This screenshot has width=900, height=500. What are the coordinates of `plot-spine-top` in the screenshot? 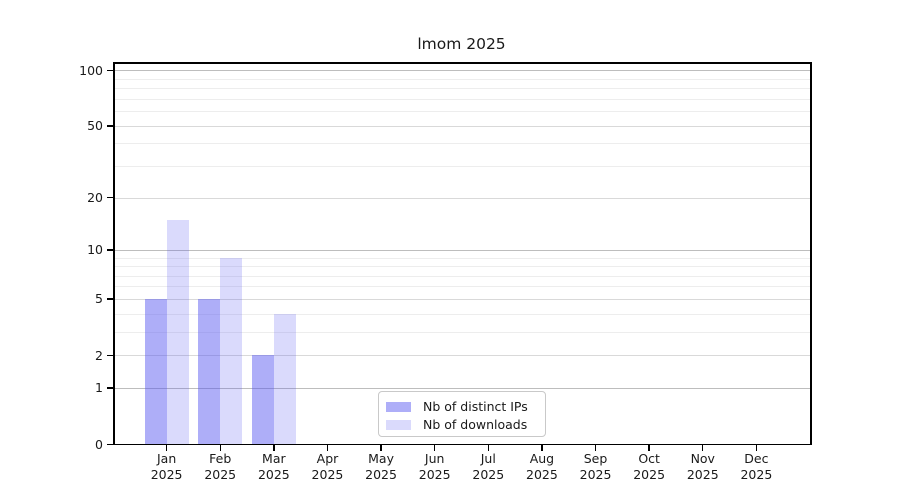 It's located at (462, 63).